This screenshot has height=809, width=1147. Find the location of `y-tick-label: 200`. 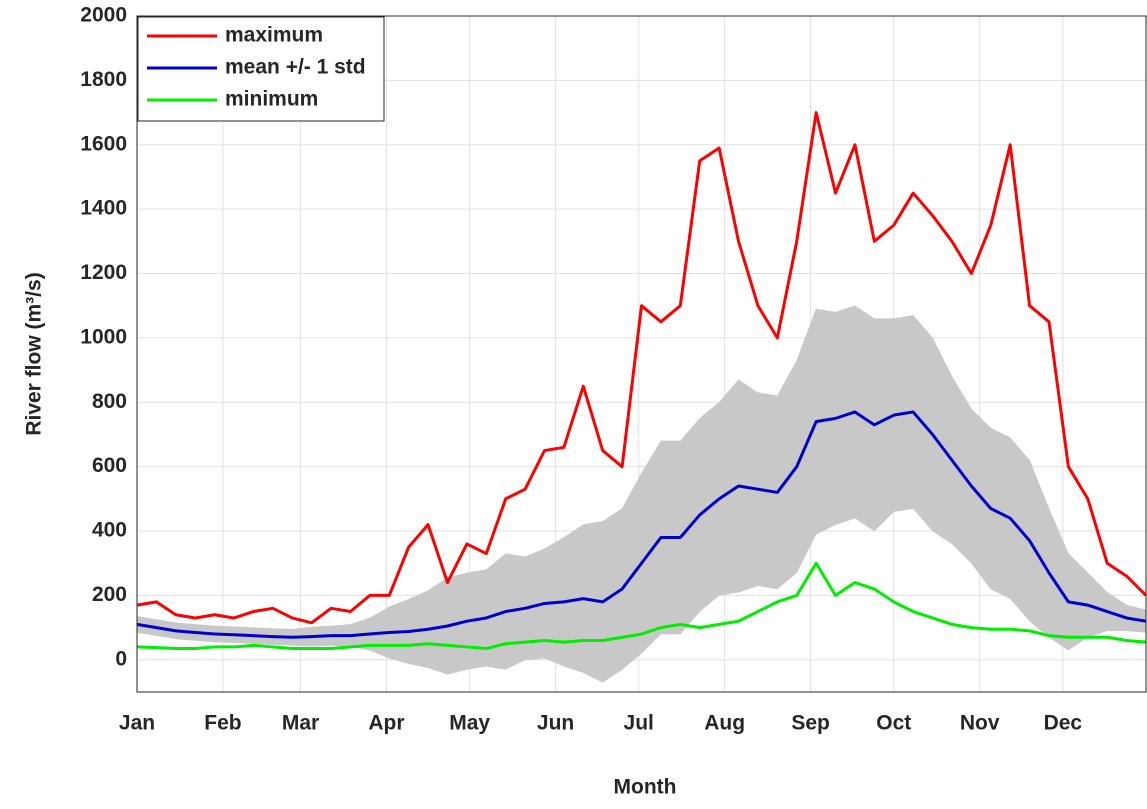

y-tick-label: 200 is located at coordinates (109, 594).